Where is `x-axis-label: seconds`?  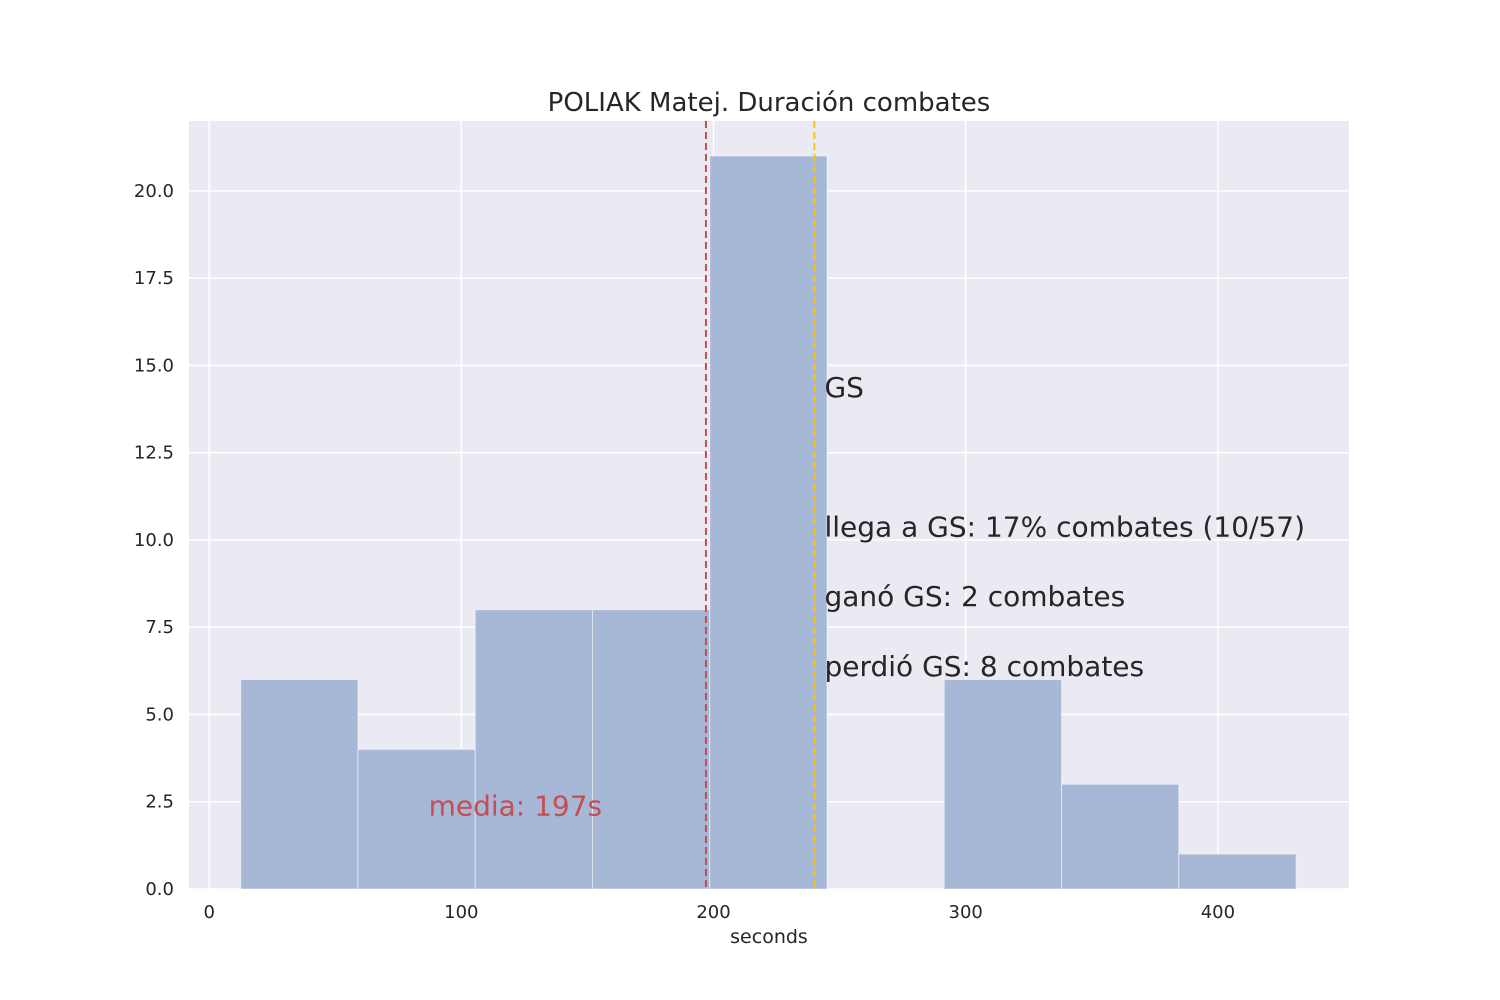 x-axis-label: seconds is located at coordinates (769, 937).